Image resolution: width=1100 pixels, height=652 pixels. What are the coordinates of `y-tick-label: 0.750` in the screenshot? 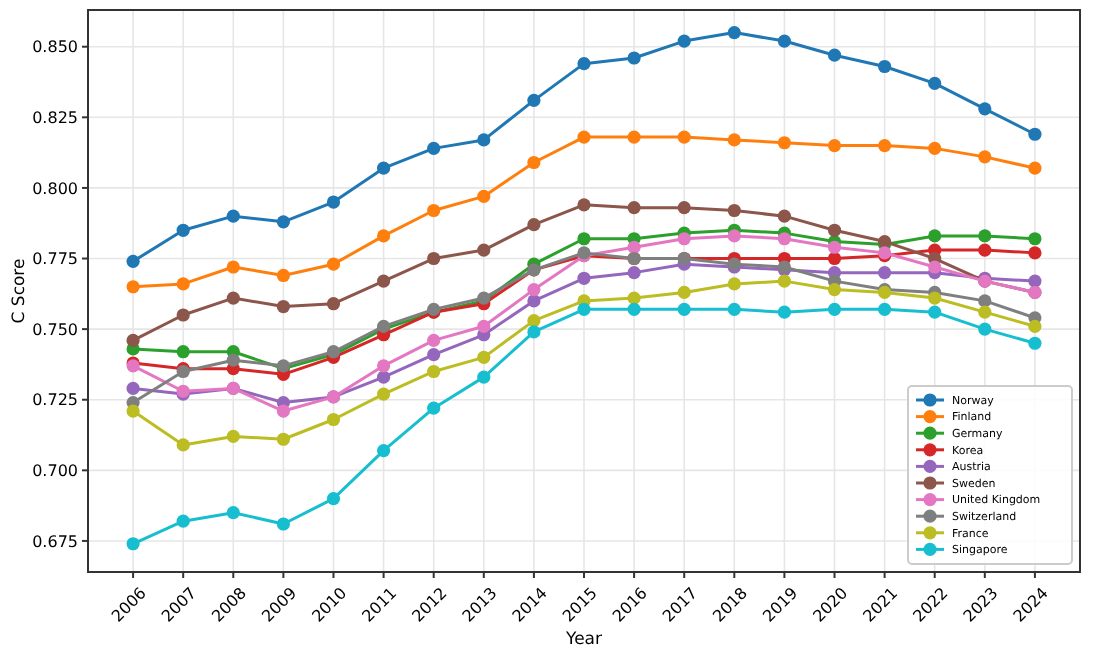 It's located at (55, 329).